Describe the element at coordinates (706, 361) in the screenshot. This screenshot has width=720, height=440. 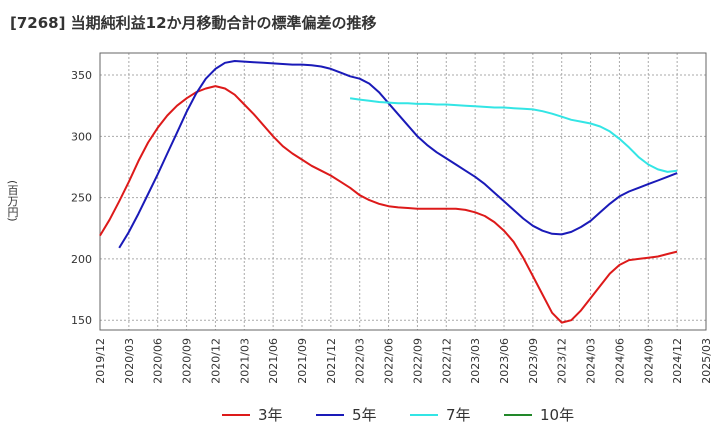
I see `x-tick-label: 2025/03` at that location.